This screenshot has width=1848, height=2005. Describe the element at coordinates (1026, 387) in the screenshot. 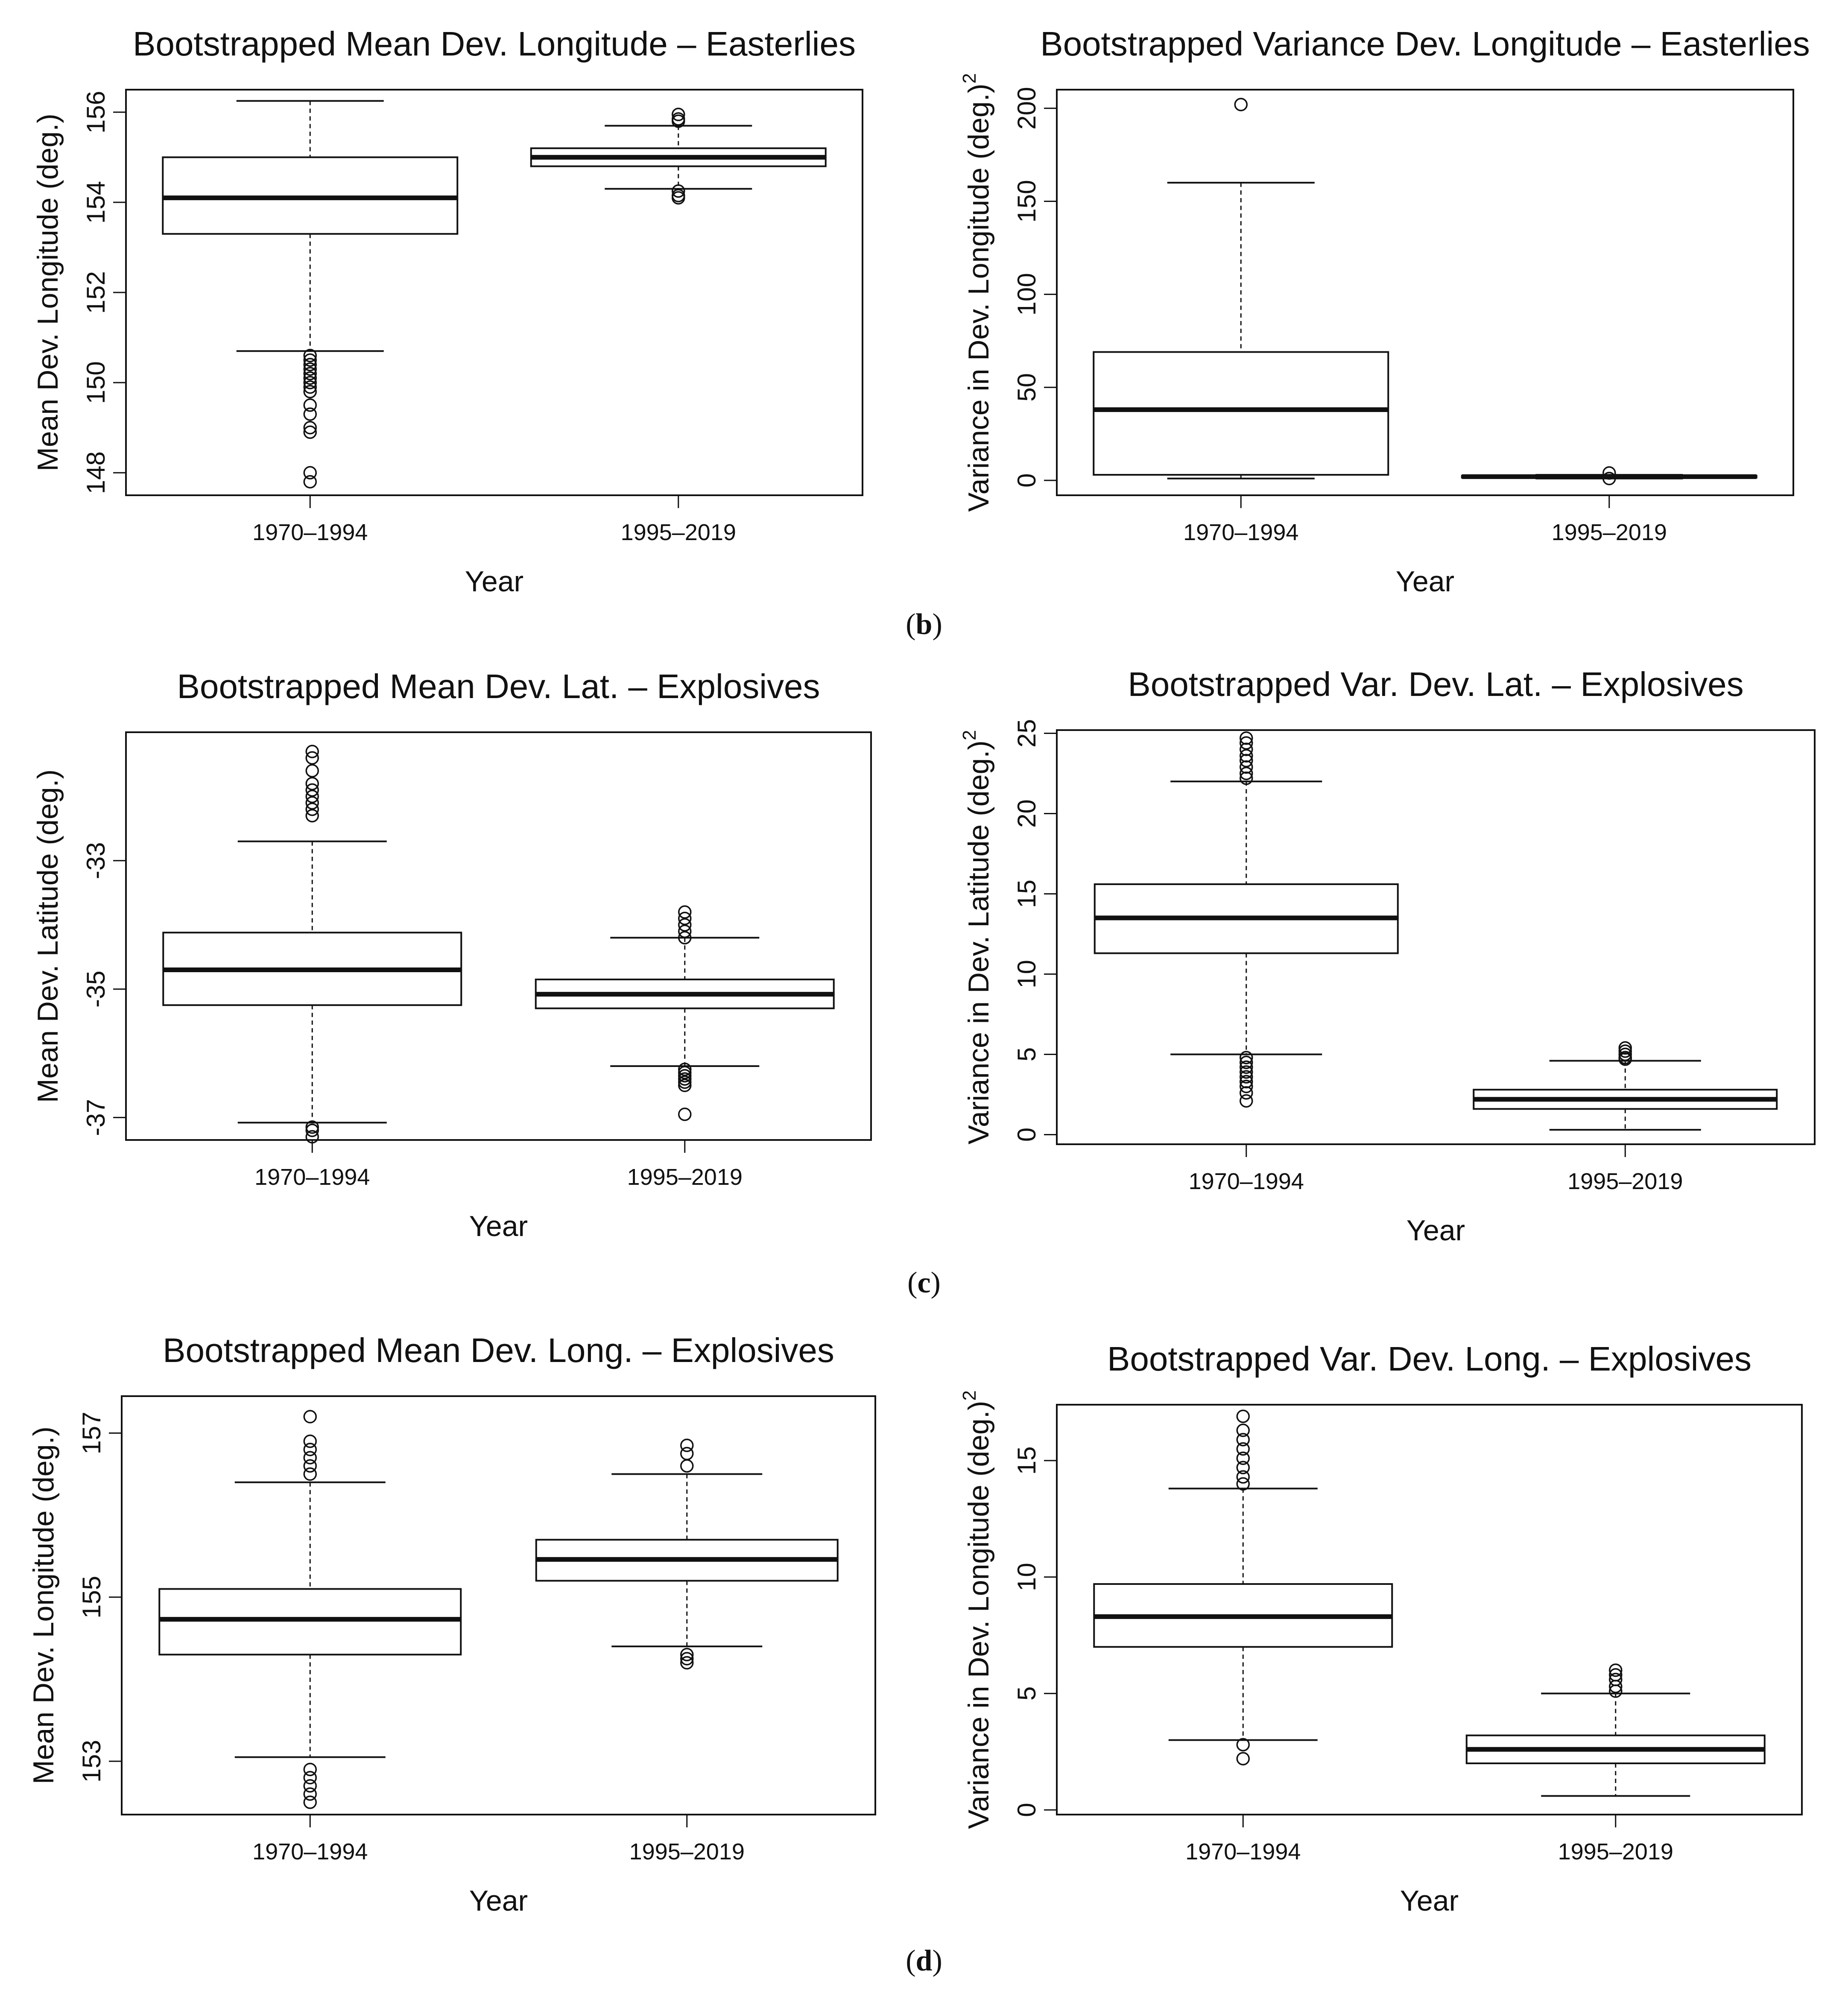

I see `y-tick-label: 50` at that location.